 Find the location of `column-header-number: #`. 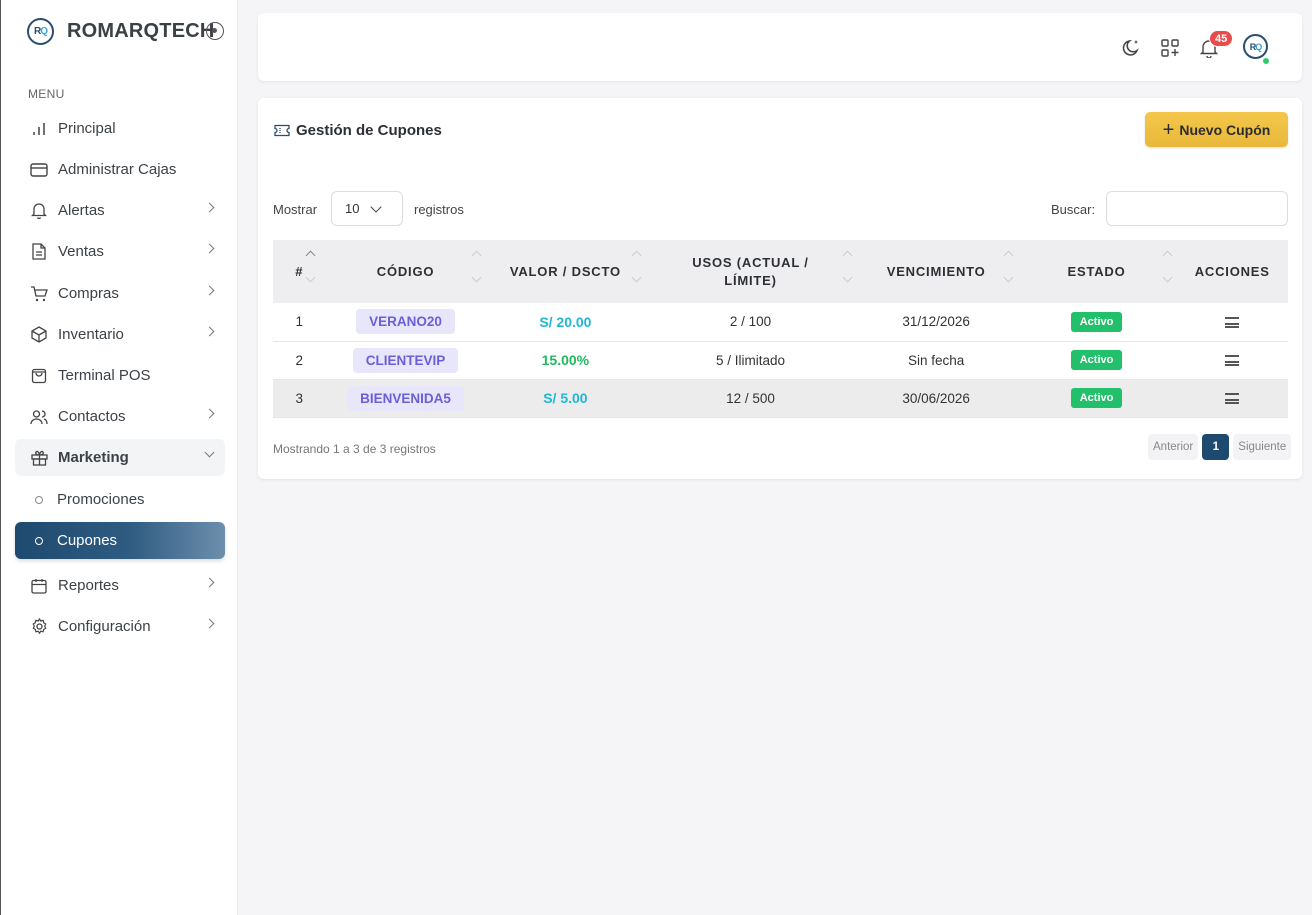

column-header-number: # is located at coordinates (299, 271).